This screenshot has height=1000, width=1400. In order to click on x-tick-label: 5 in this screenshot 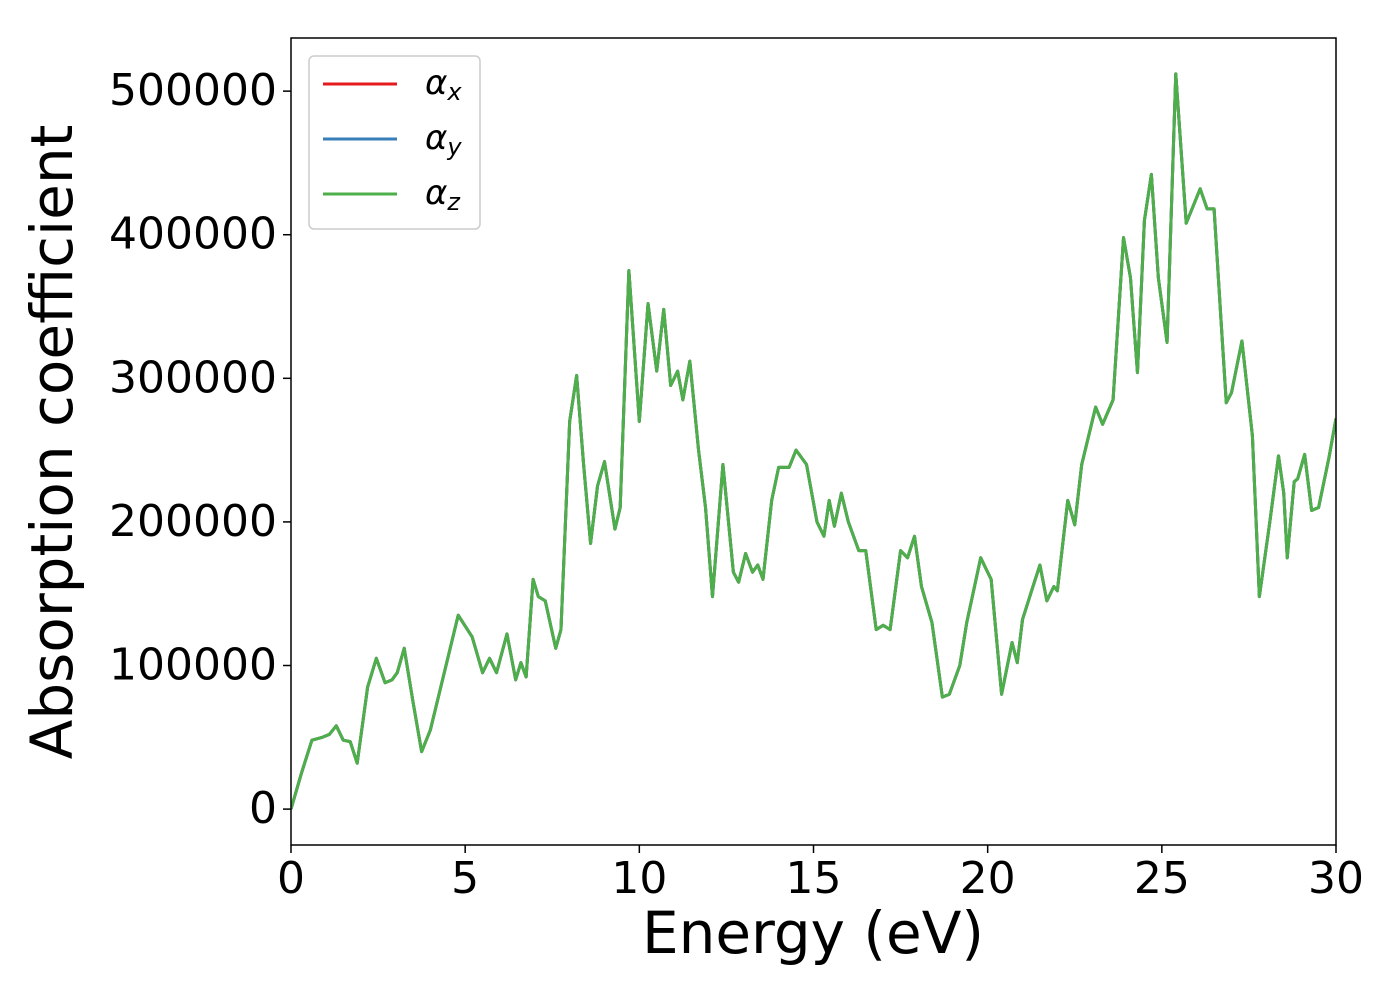, I will do `click(465, 878)`.